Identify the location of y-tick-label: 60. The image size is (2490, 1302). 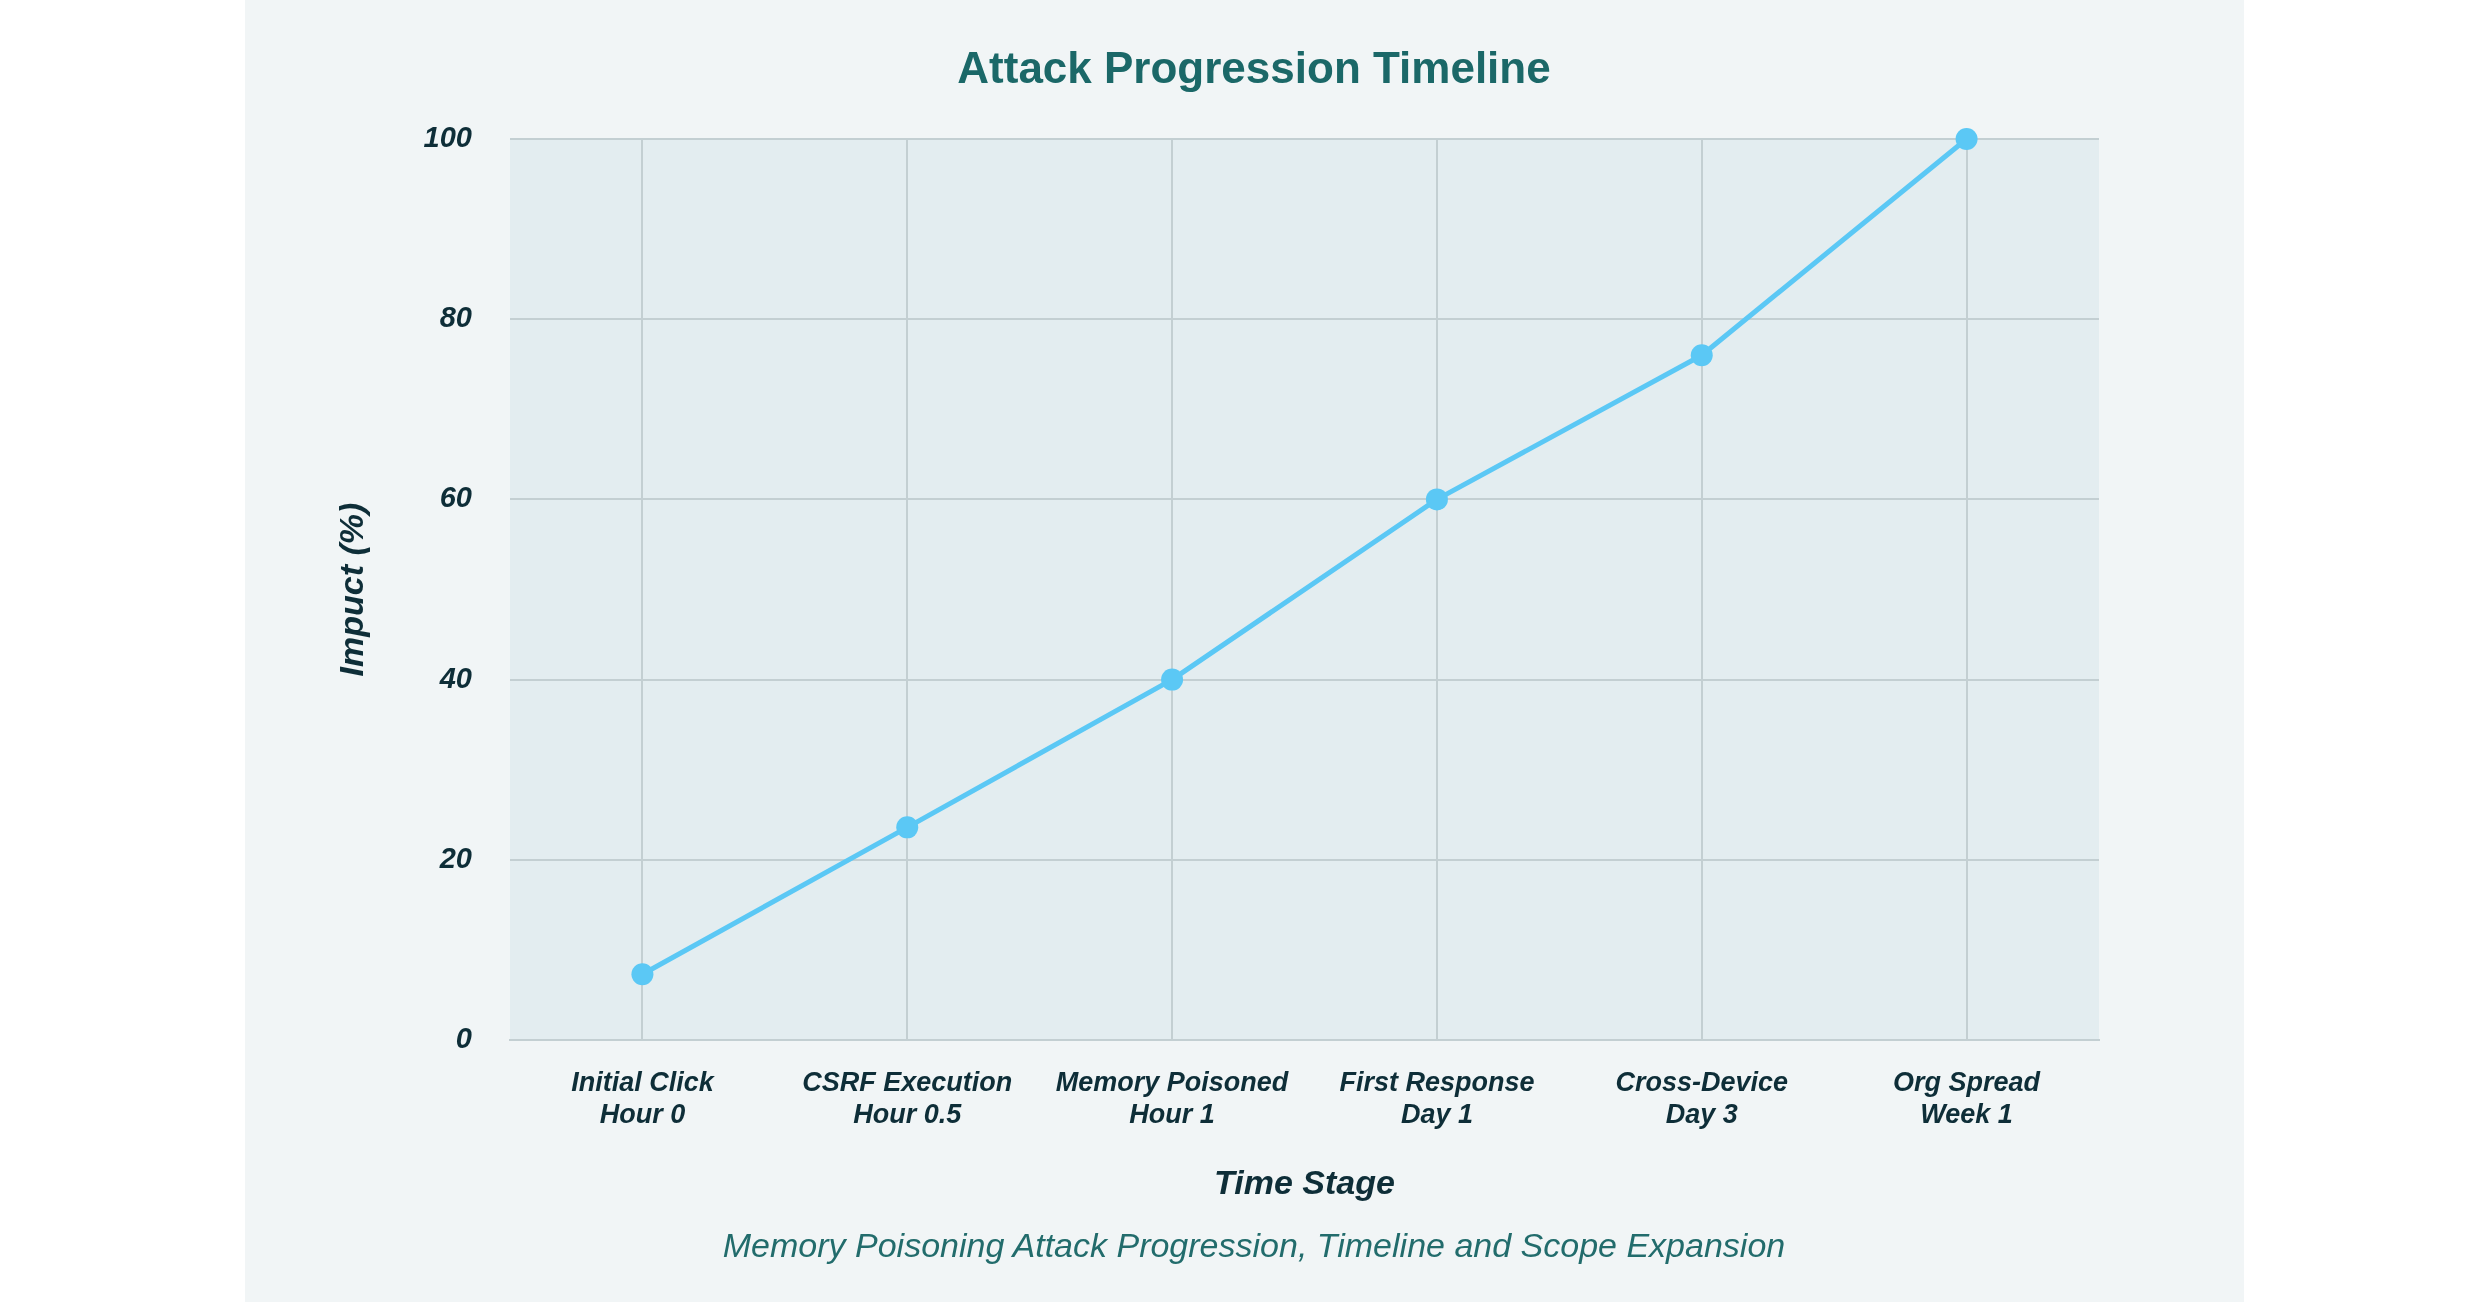
(455, 497).